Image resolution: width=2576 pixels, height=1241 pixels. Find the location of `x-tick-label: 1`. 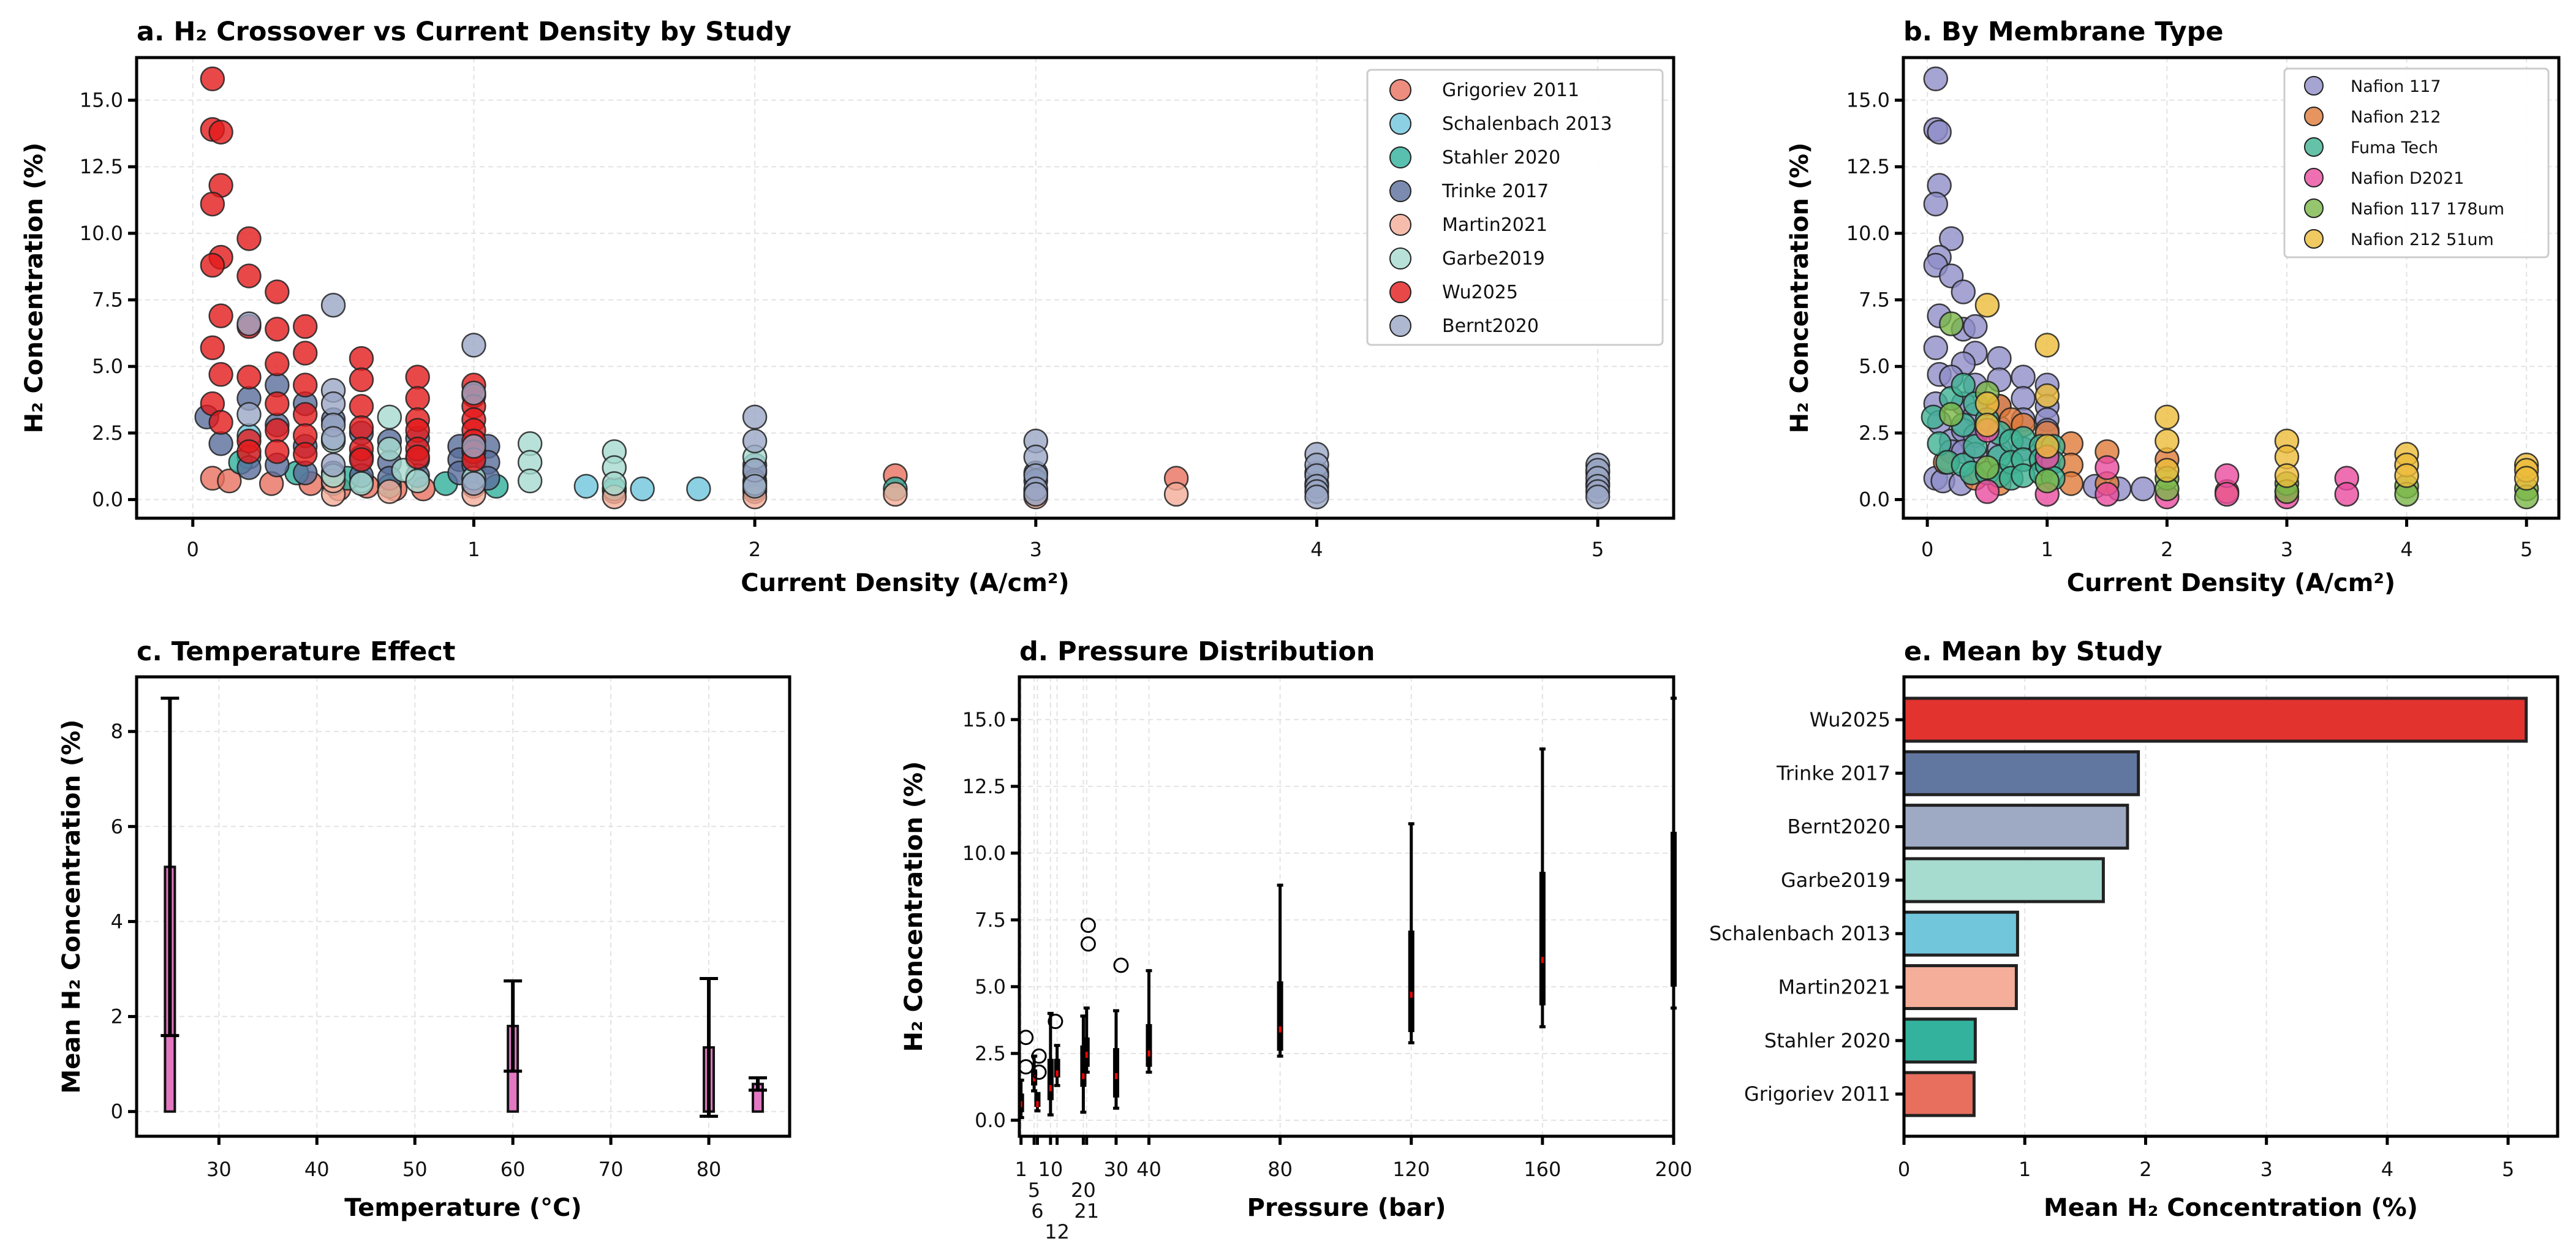

x-tick-label: 1 is located at coordinates (2047, 549).